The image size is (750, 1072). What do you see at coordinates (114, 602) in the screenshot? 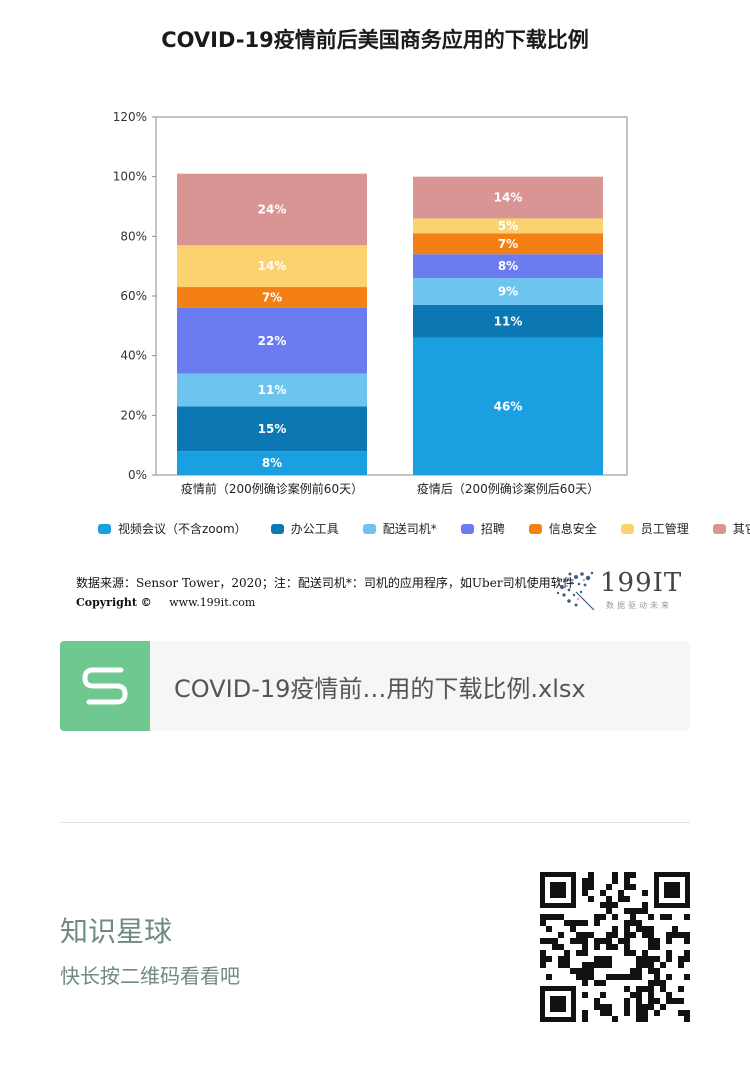
I see `copyright-label: Copyright ©` at bounding box center [114, 602].